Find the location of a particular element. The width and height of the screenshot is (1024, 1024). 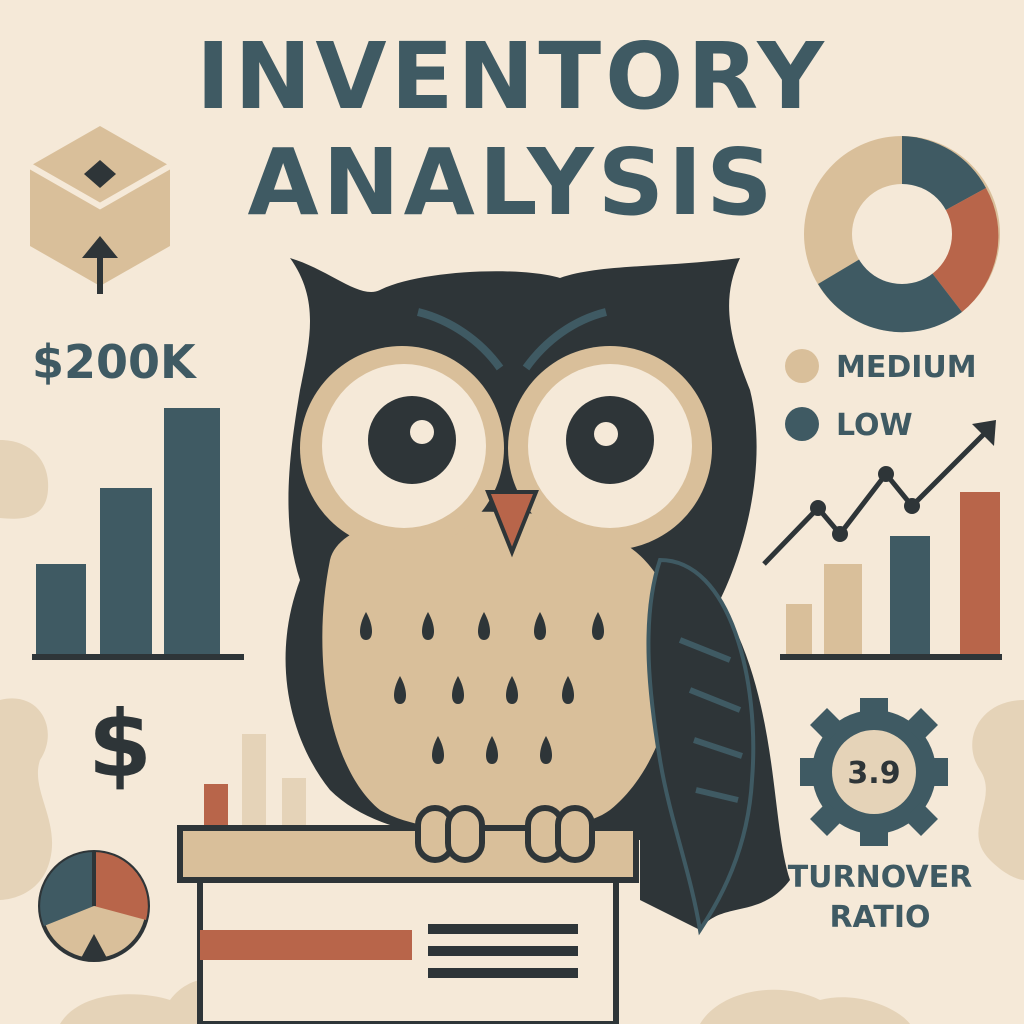

turnover-value: 3.9 is located at coordinates (874, 773).